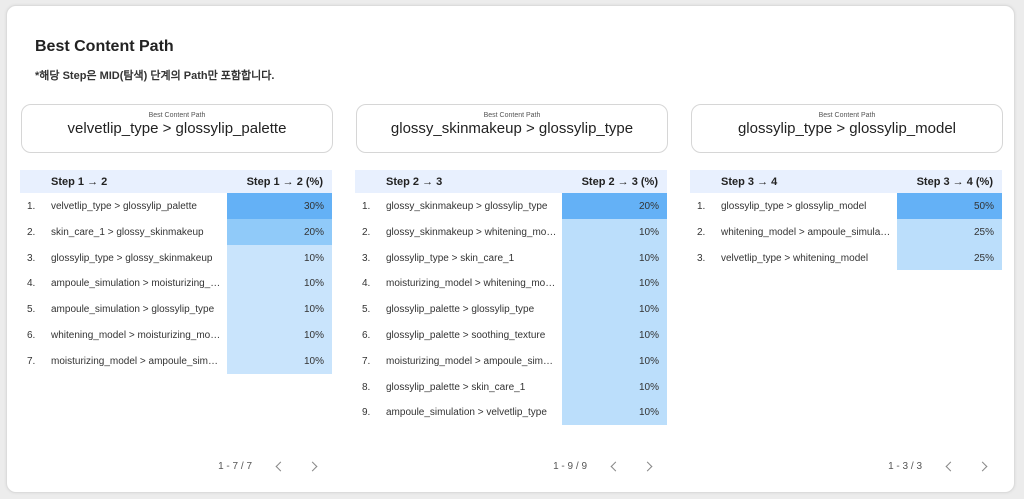 This screenshot has width=1024, height=499. What do you see at coordinates (366, 387) in the screenshot?
I see `row-index: 8.` at bounding box center [366, 387].